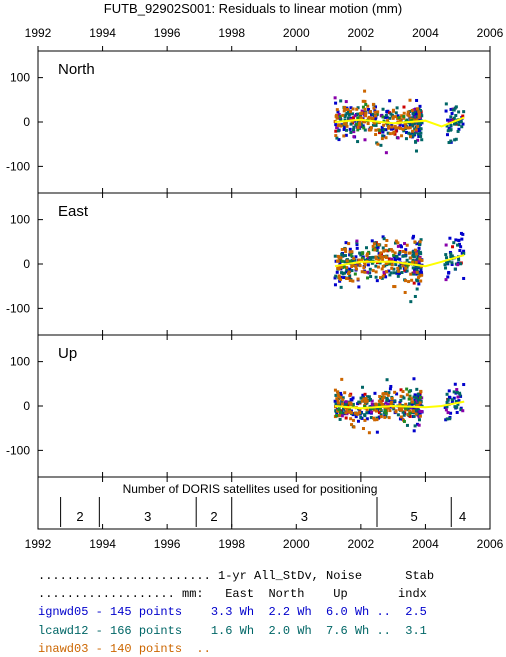  I want to click on satellite-count-label: 4, so click(462, 516).